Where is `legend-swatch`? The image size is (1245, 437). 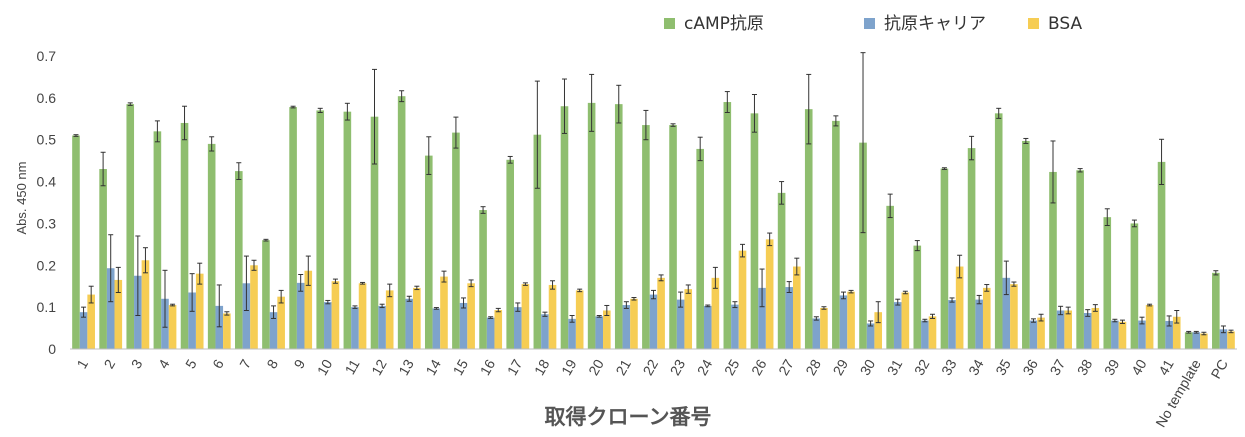
legend-swatch is located at coordinates (669, 23).